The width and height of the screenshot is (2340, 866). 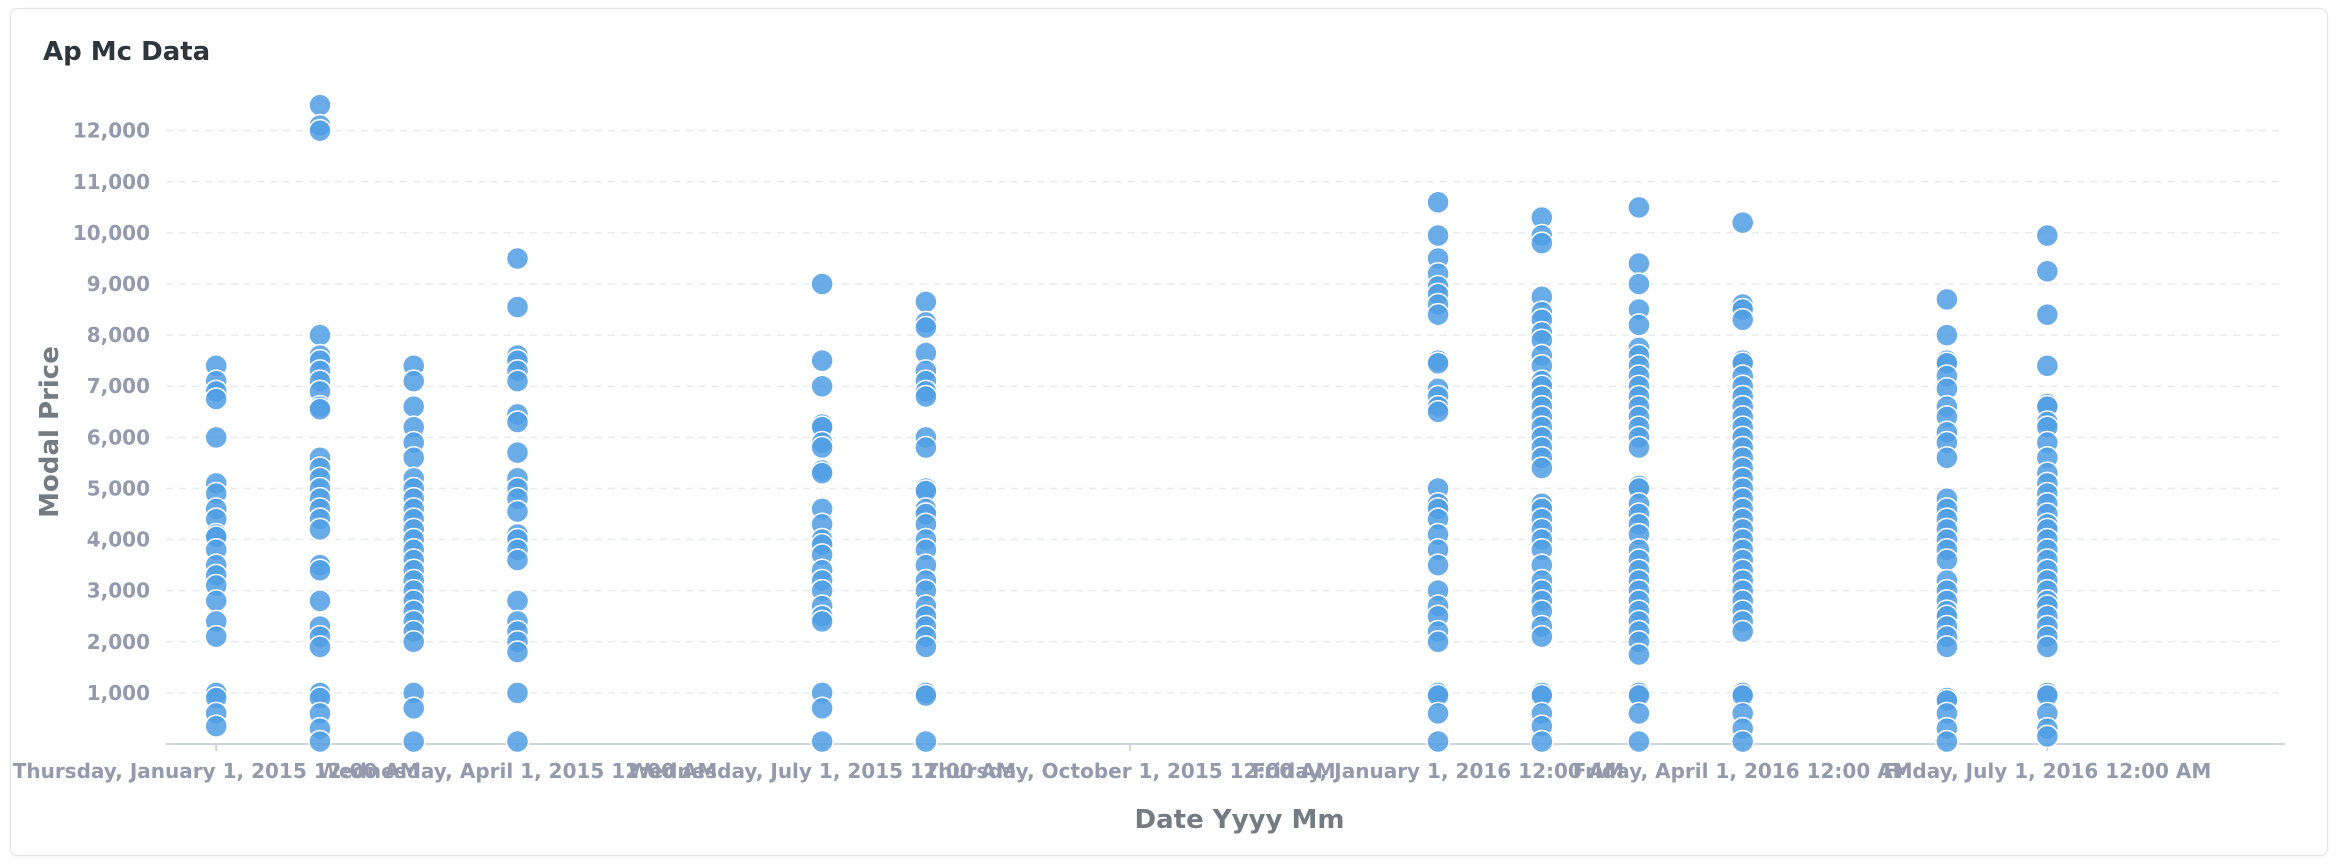 What do you see at coordinates (1743, 771) in the screenshot?
I see `x-tick-label: Friday, April 1, 2016 12:00 AM` at bounding box center [1743, 771].